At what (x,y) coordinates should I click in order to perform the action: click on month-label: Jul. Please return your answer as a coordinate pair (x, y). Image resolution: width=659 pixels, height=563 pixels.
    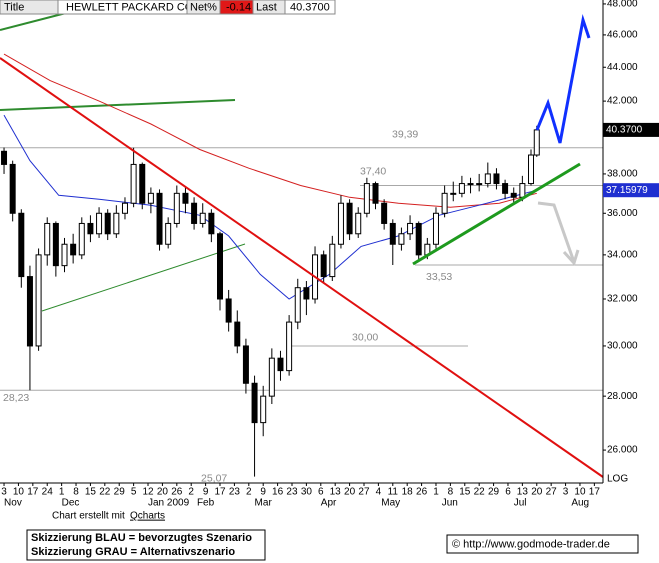
    Looking at the image, I should click on (520, 503).